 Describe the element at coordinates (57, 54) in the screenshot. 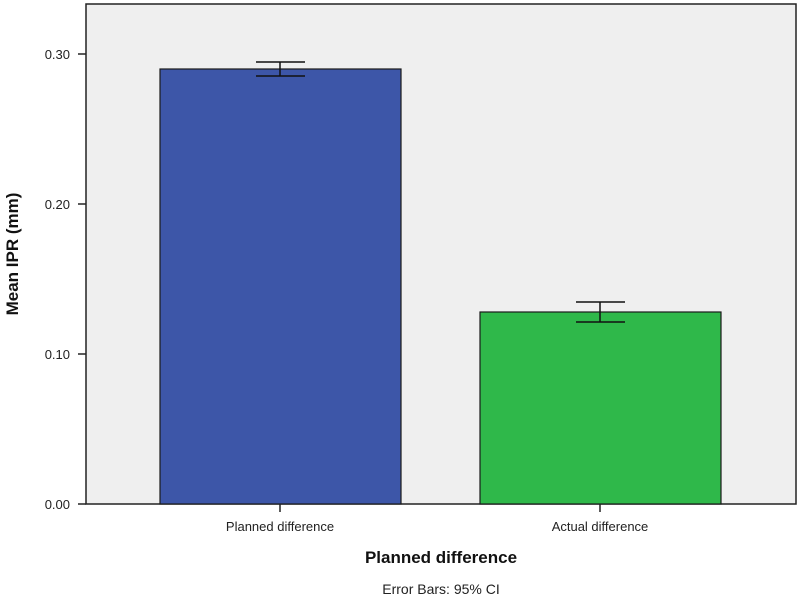

I see `y-tick-label: 0.30` at that location.